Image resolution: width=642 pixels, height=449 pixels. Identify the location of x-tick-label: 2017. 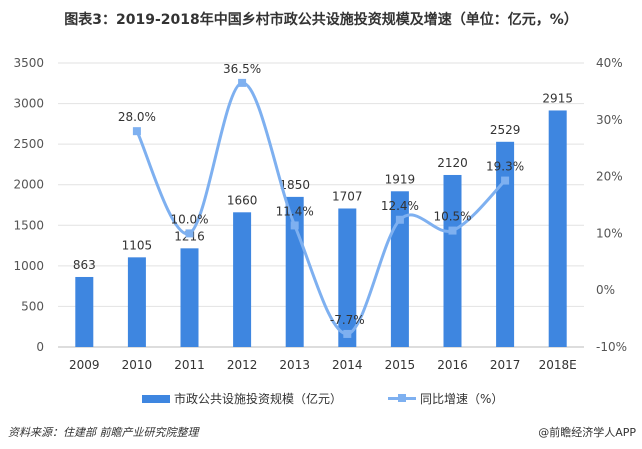
(505, 365).